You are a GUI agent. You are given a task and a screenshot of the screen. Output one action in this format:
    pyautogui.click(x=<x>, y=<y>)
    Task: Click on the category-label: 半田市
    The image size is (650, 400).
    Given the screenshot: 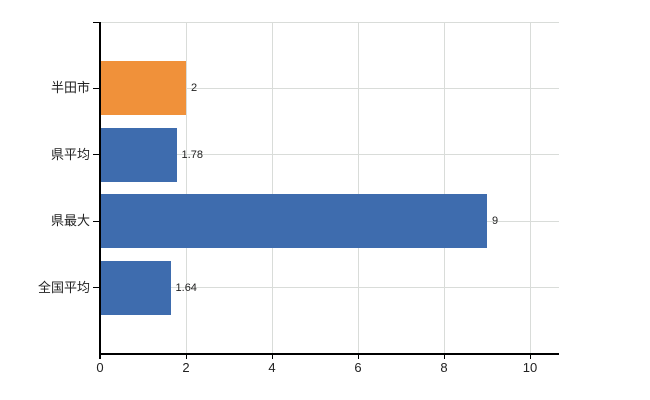 What is the action you would take?
    pyautogui.click(x=70, y=88)
    